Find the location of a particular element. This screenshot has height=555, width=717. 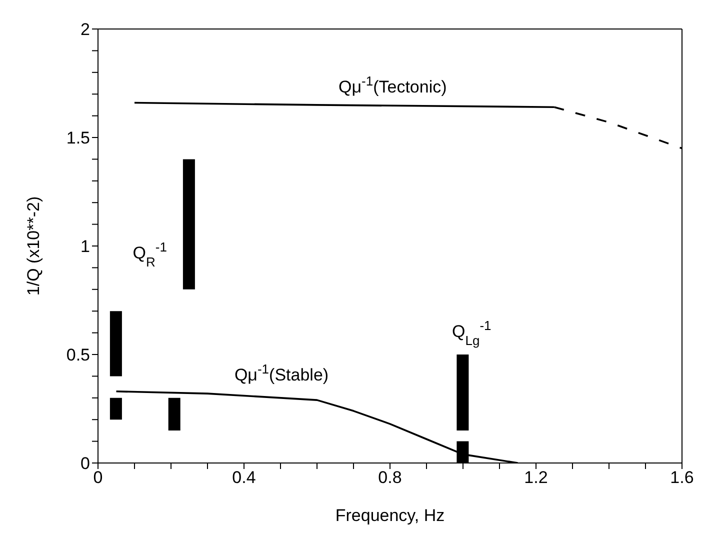

x-tick-label: 1.2 is located at coordinates (536, 478).